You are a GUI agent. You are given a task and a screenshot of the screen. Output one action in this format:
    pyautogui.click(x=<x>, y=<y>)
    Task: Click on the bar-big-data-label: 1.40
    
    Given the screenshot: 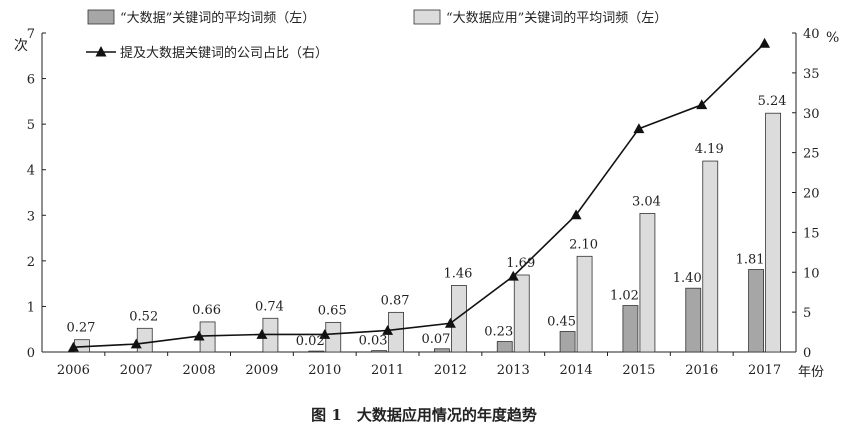 What is the action you would take?
    pyautogui.click(x=687, y=278)
    